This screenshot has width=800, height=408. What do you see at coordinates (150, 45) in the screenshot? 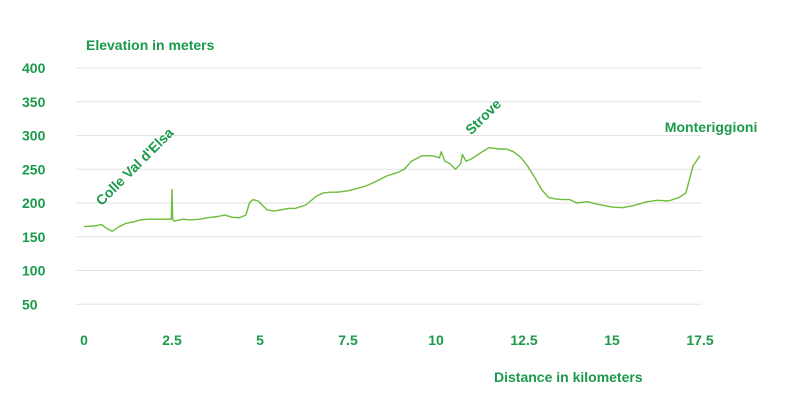
I see `y-axis-label: Elevation in meters` at bounding box center [150, 45].